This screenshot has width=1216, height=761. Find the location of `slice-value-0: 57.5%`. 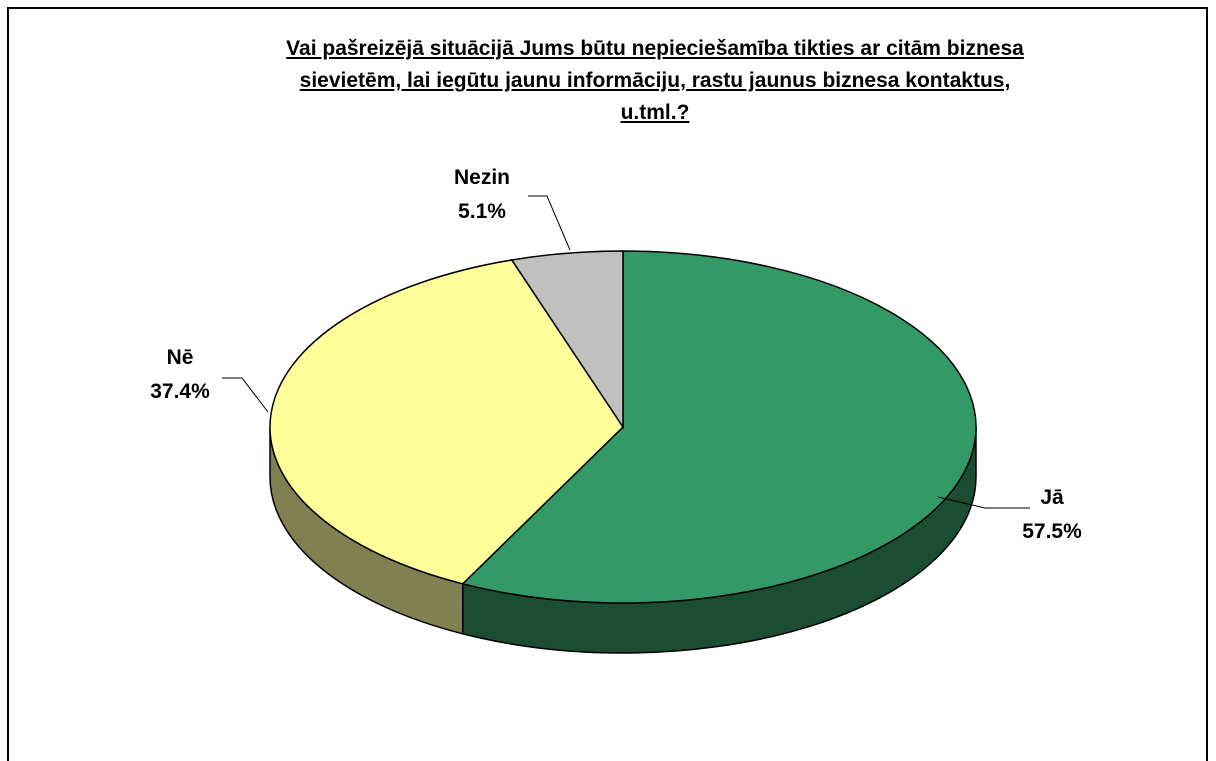

slice-value-0: 57.5% is located at coordinates (1052, 531).